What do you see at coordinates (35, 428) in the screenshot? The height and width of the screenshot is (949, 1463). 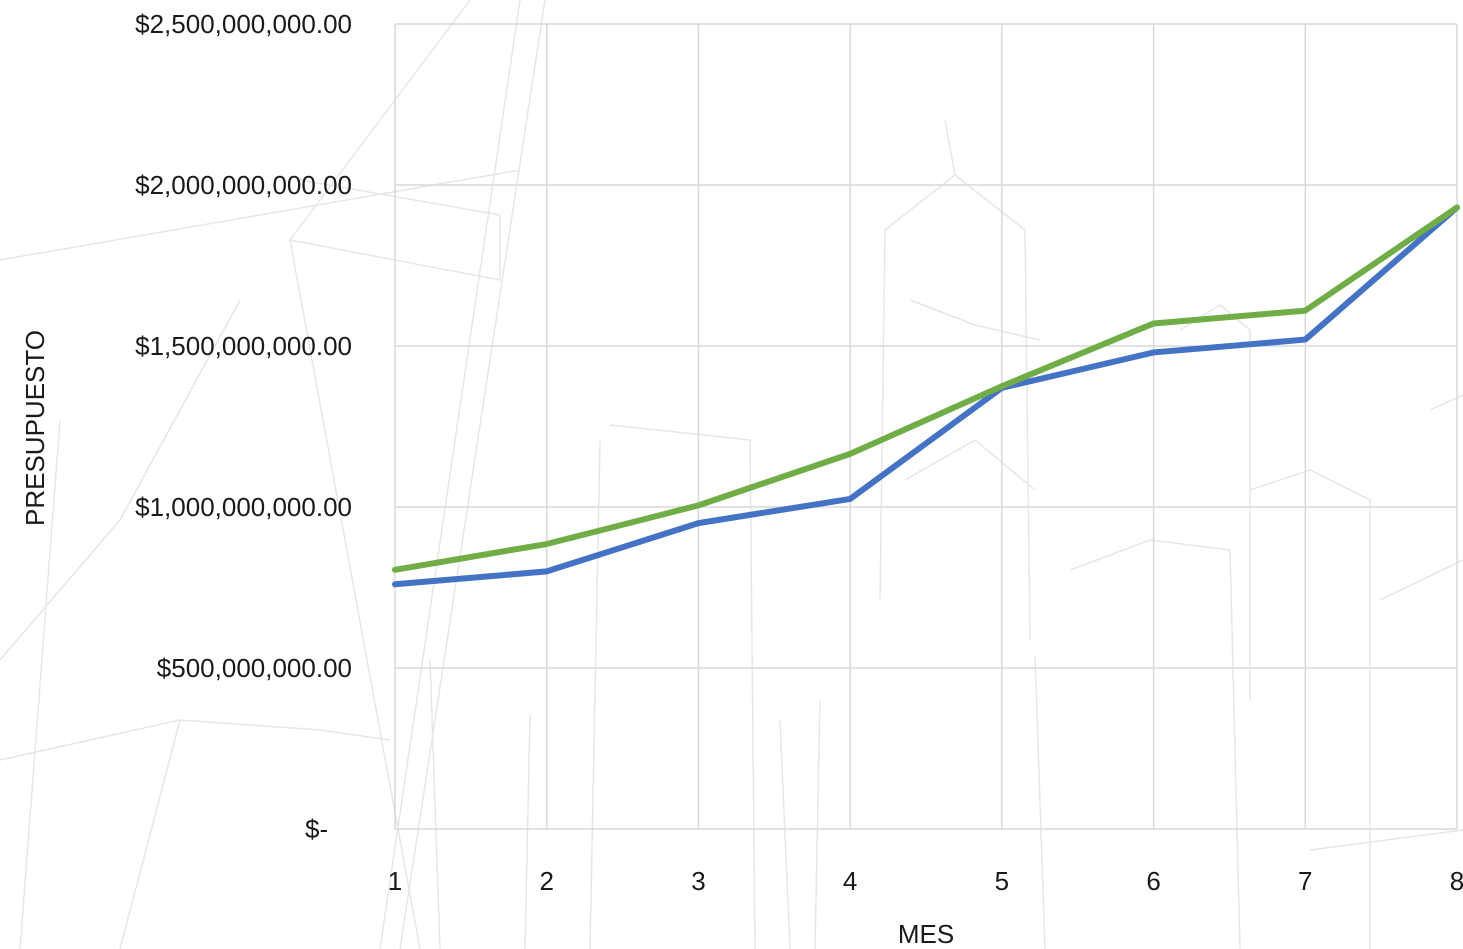 I see `y-axis-label: PRESUPUESTO` at bounding box center [35, 428].